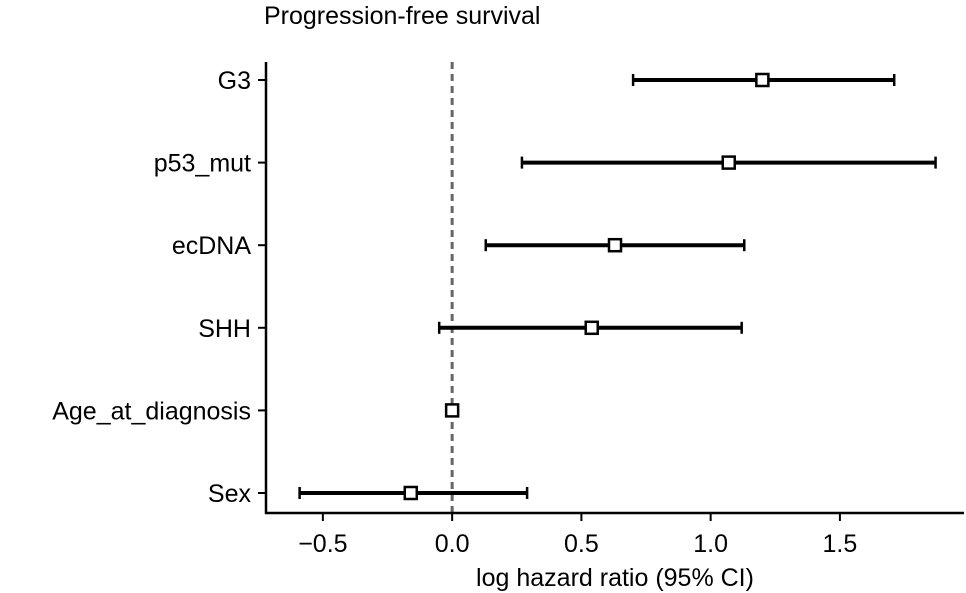 The width and height of the screenshot is (966, 593). What do you see at coordinates (212, 246) in the screenshot?
I see `y-tick-label: ecDNA` at bounding box center [212, 246].